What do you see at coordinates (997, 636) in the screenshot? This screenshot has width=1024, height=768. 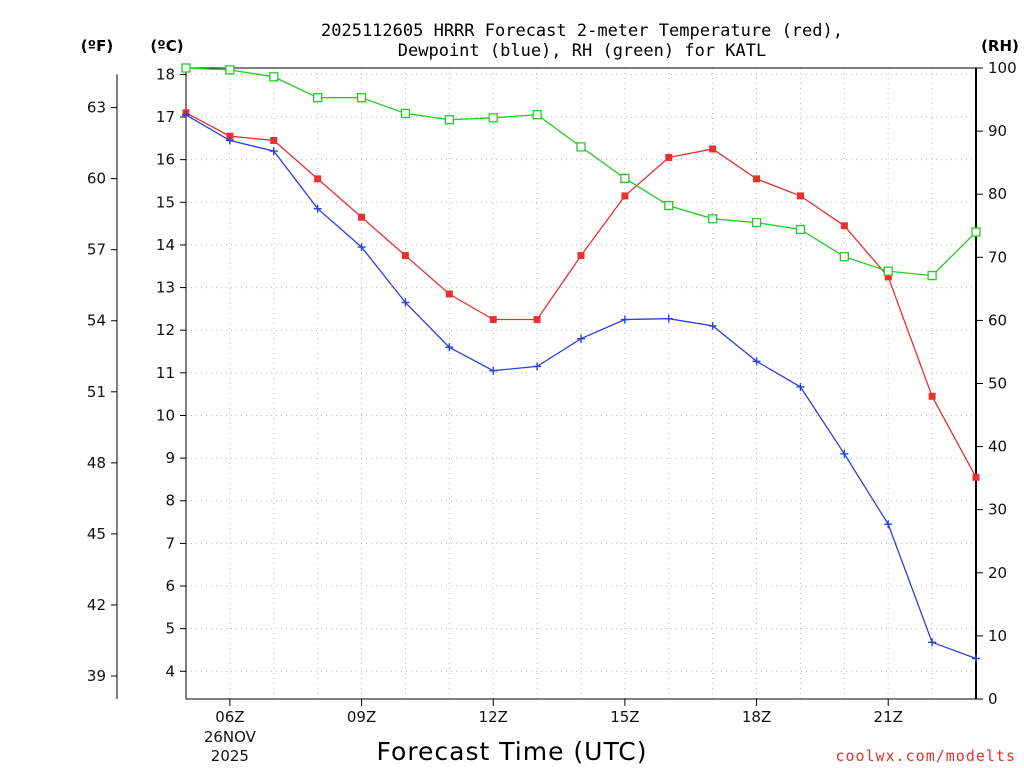 I see `rh-tick-label-10: 10` at bounding box center [997, 636].